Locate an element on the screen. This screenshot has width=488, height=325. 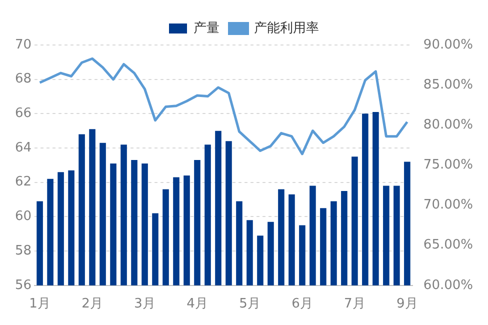
y2-tick-label: 80.00% is located at coordinates (448, 125).